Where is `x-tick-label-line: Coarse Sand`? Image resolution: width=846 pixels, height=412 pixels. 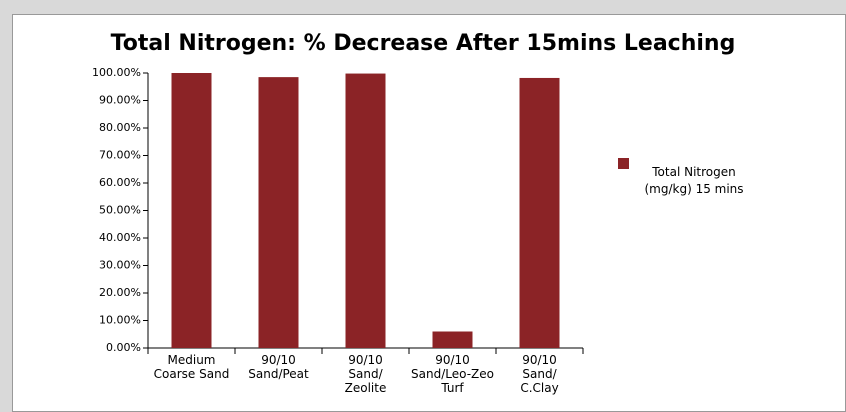
x-tick-label-line: Coarse Sand is located at coordinates (192, 374).